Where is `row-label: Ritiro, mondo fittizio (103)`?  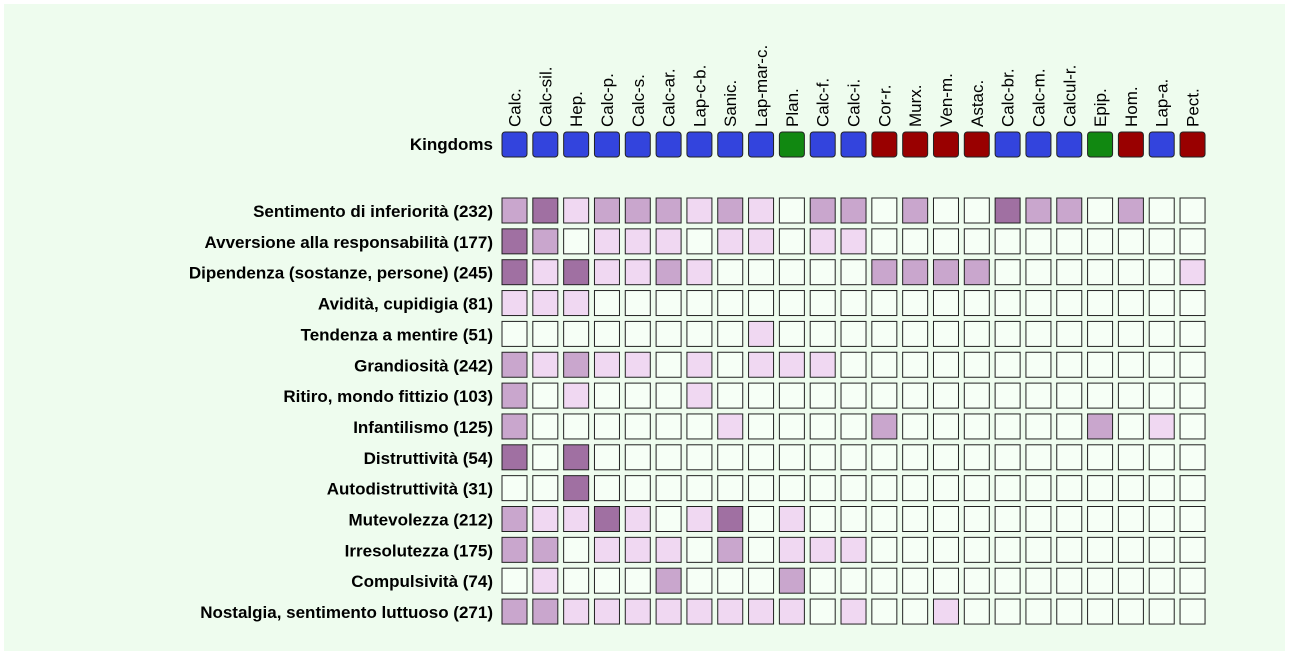
row-label: Ritiro, mondo fittizio (103) is located at coordinates (388, 396).